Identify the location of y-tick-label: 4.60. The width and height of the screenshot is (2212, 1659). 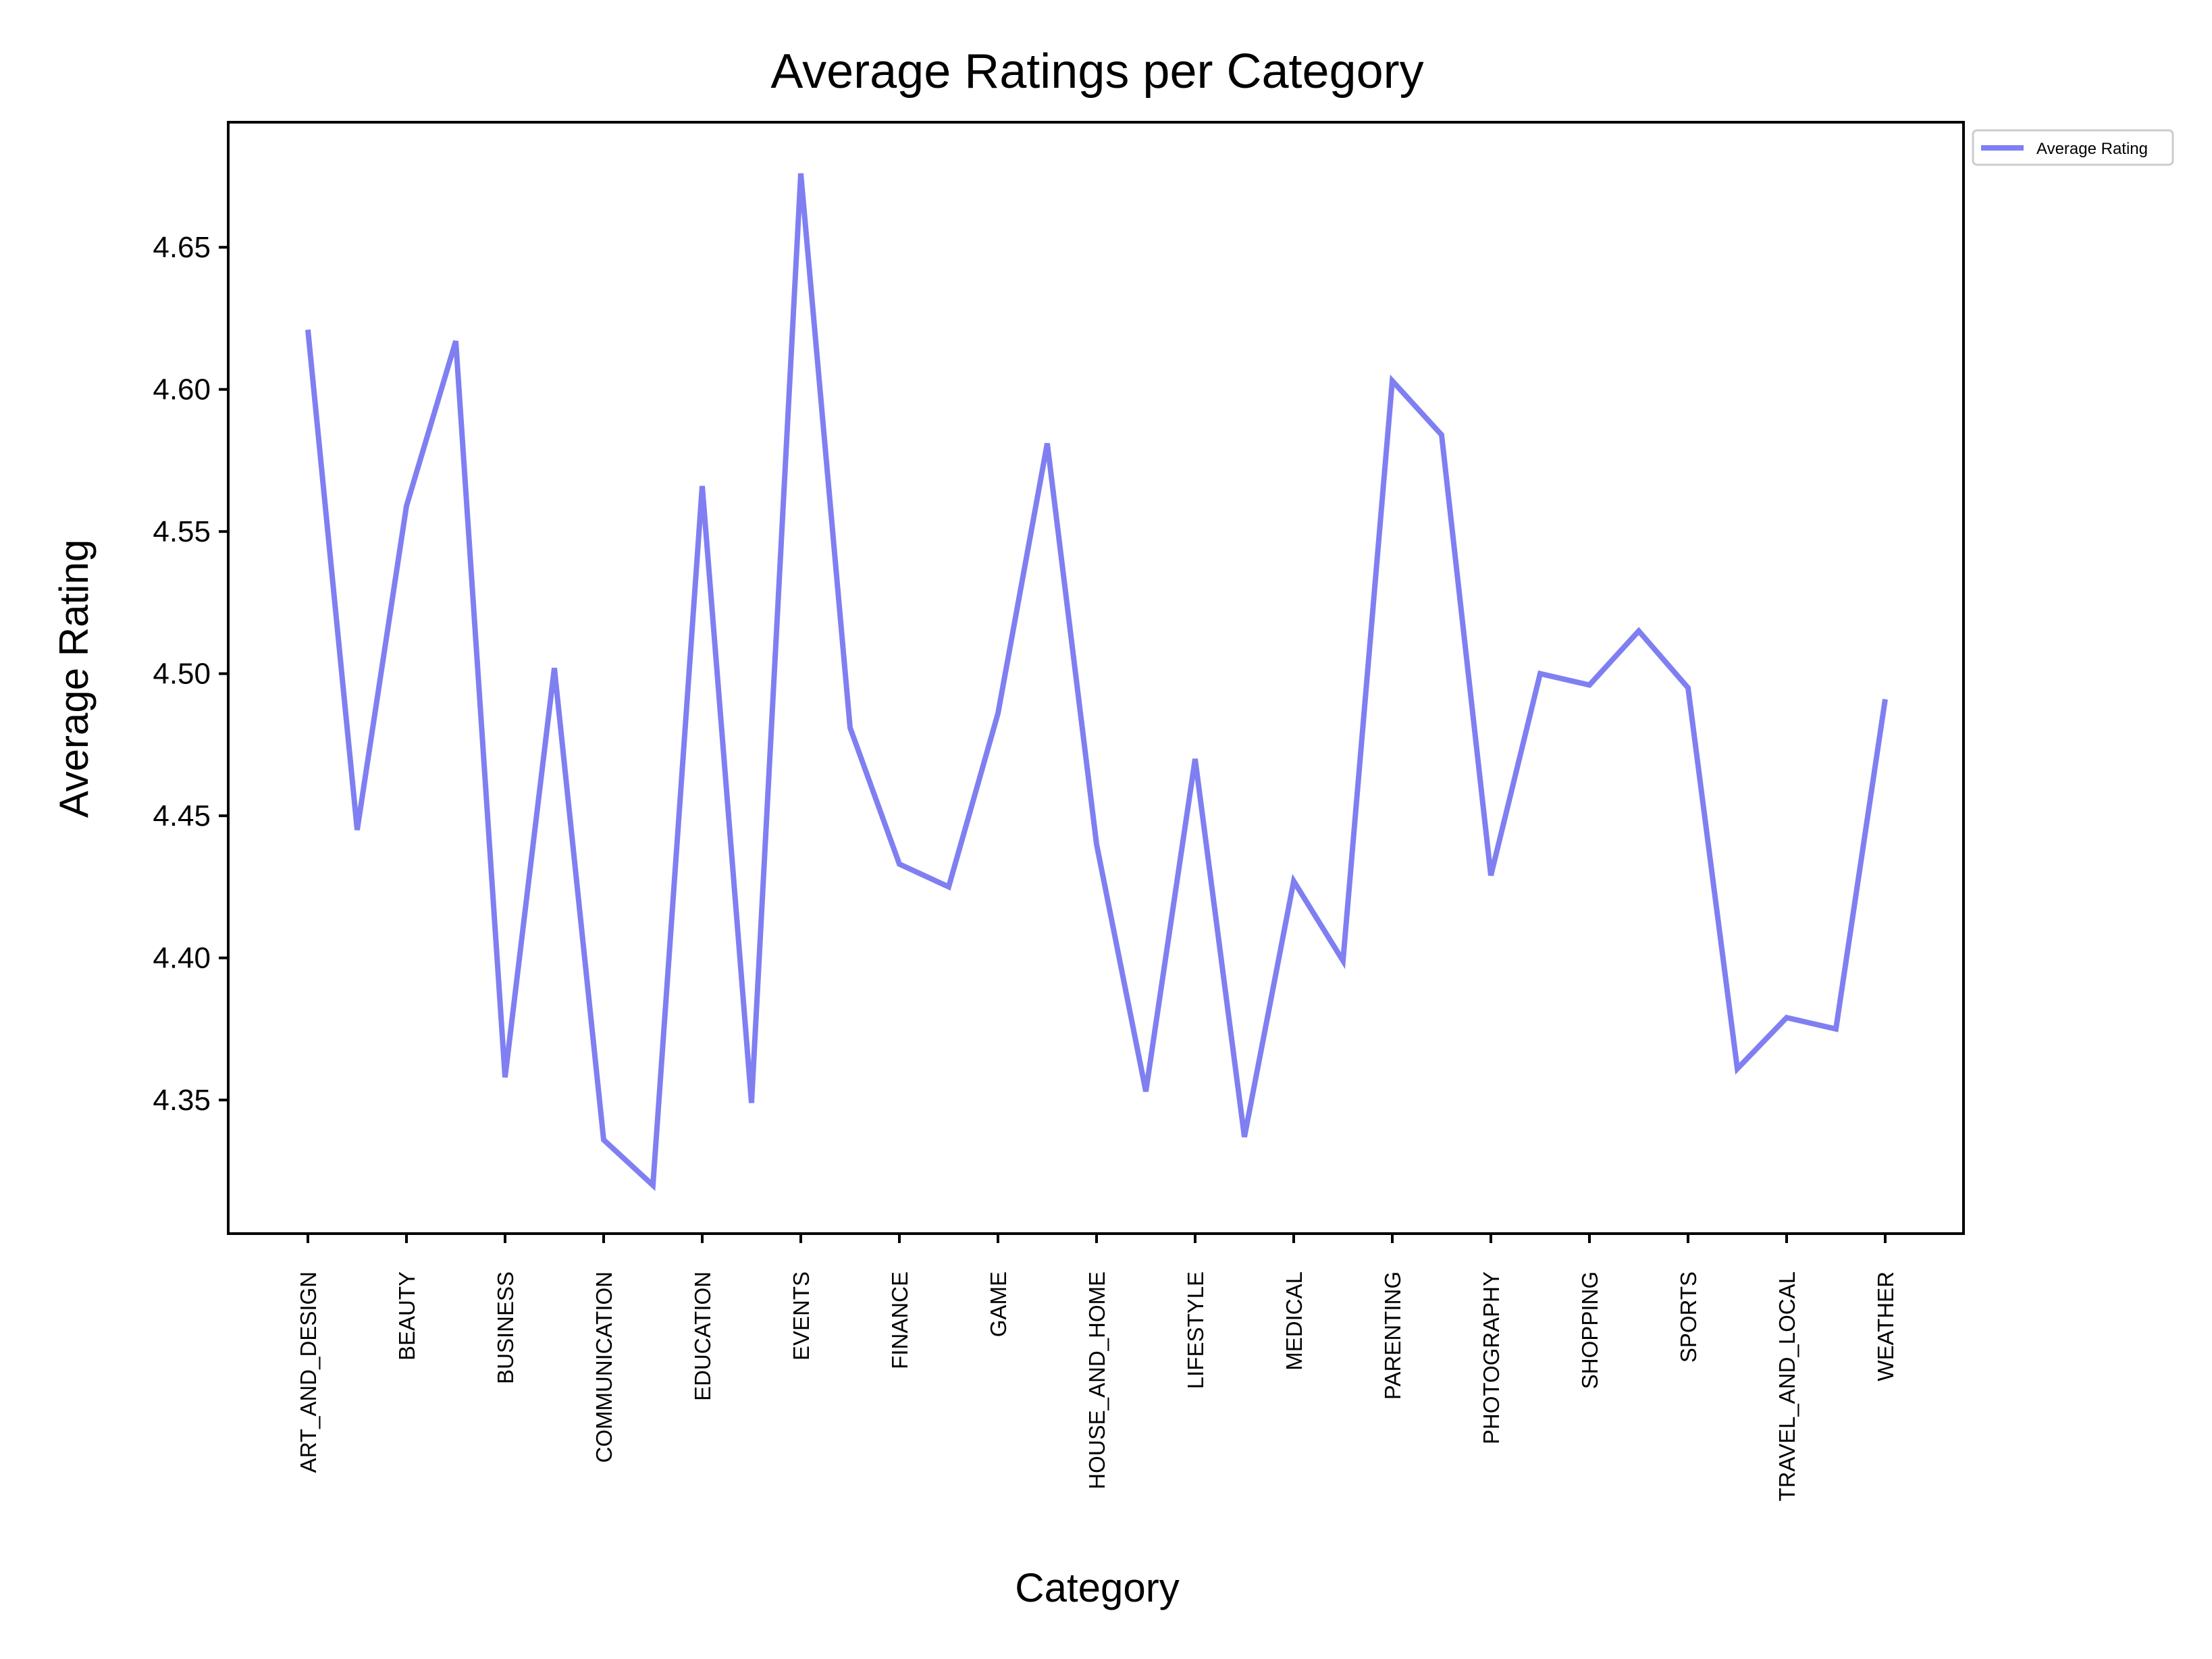
(182, 389).